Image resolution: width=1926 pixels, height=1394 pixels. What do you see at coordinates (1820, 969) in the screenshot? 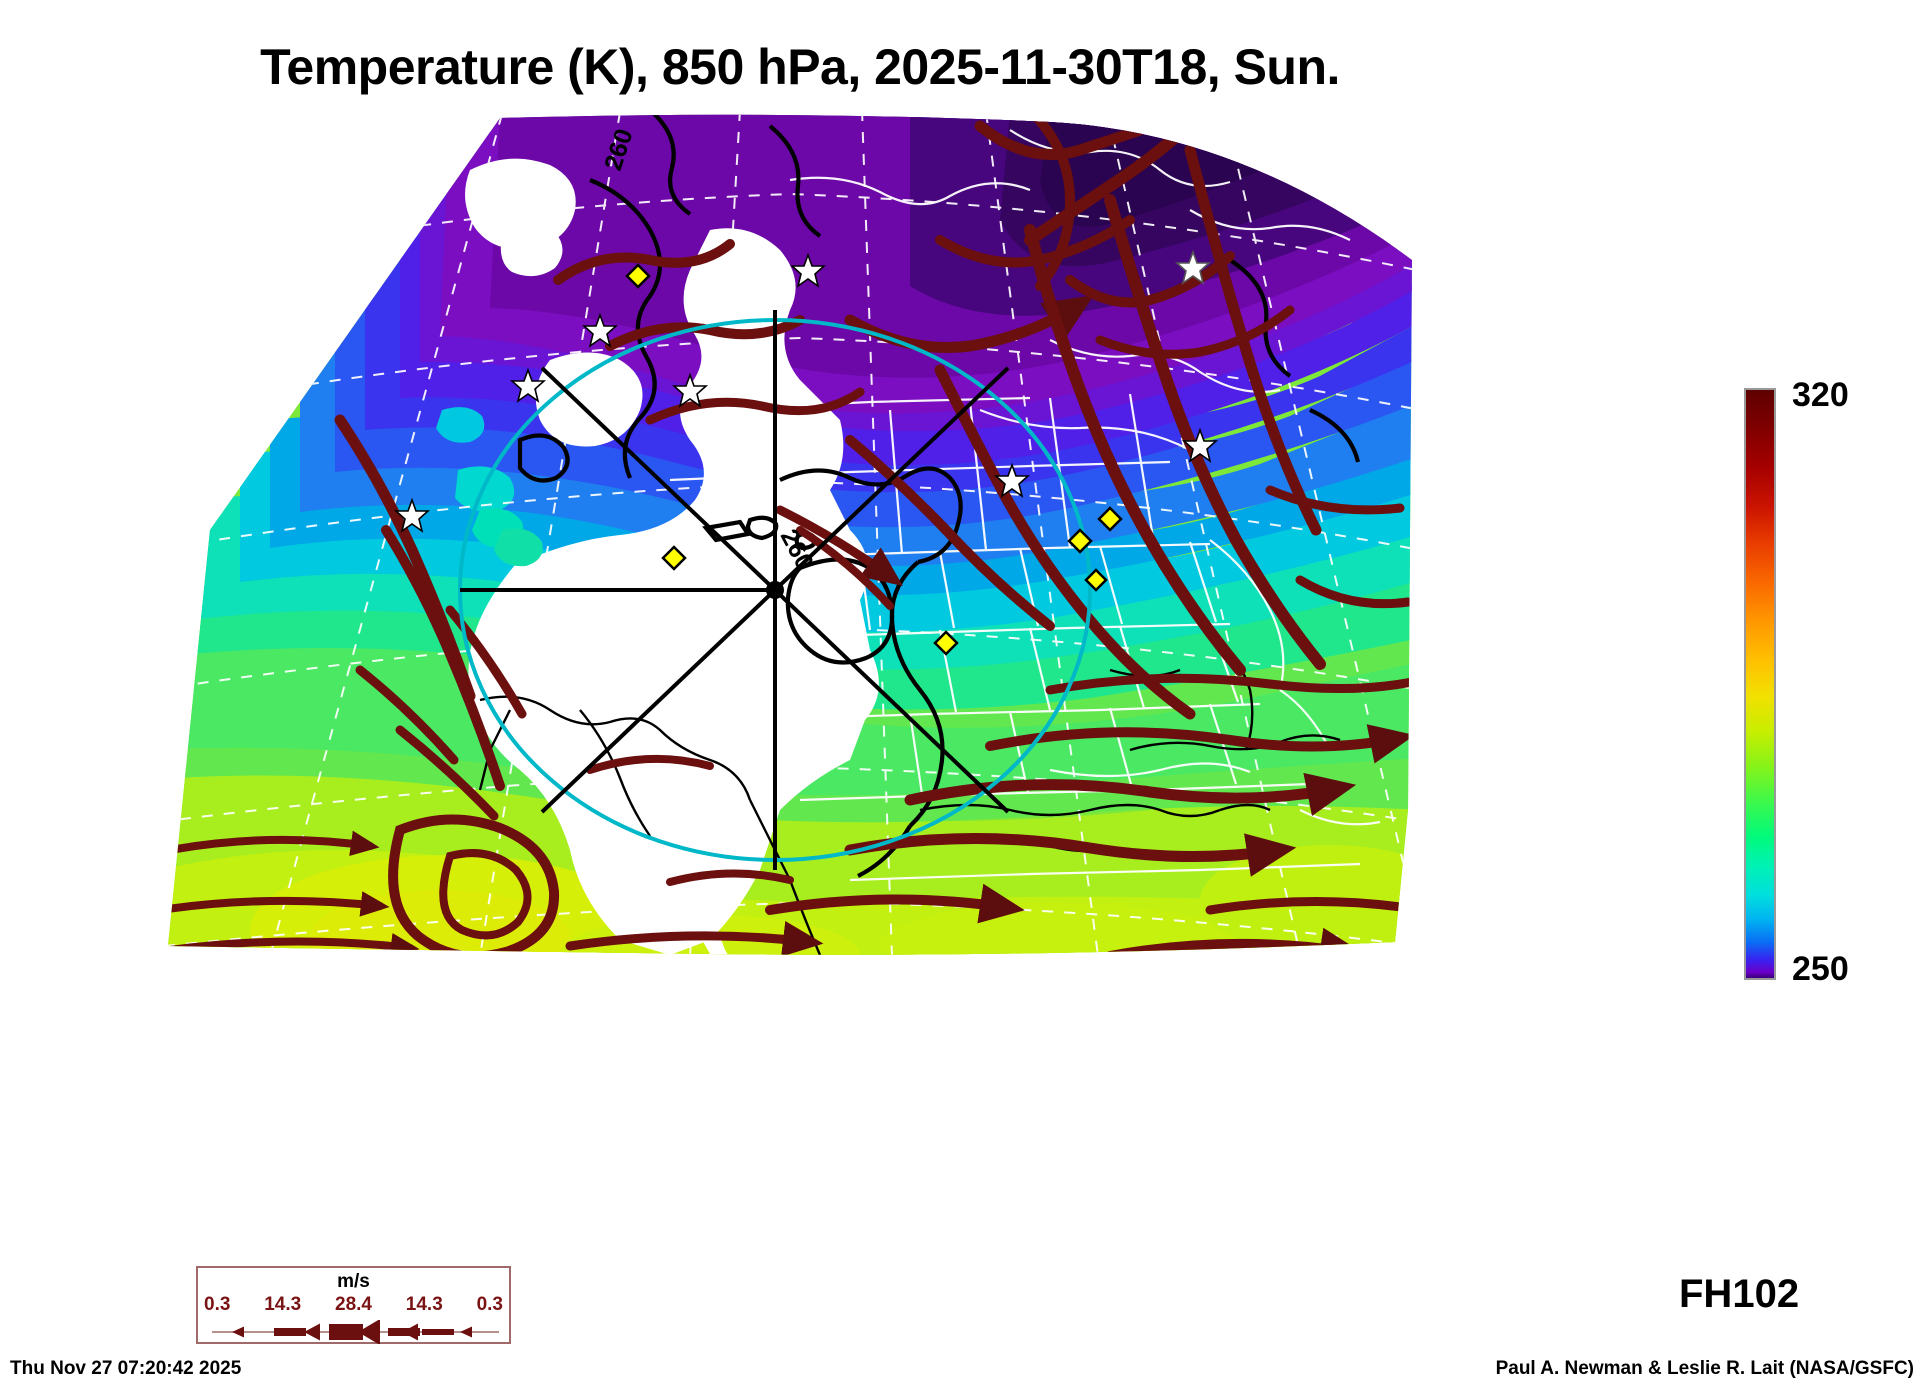
I see `colorbar-min-label: 250` at bounding box center [1820, 969].